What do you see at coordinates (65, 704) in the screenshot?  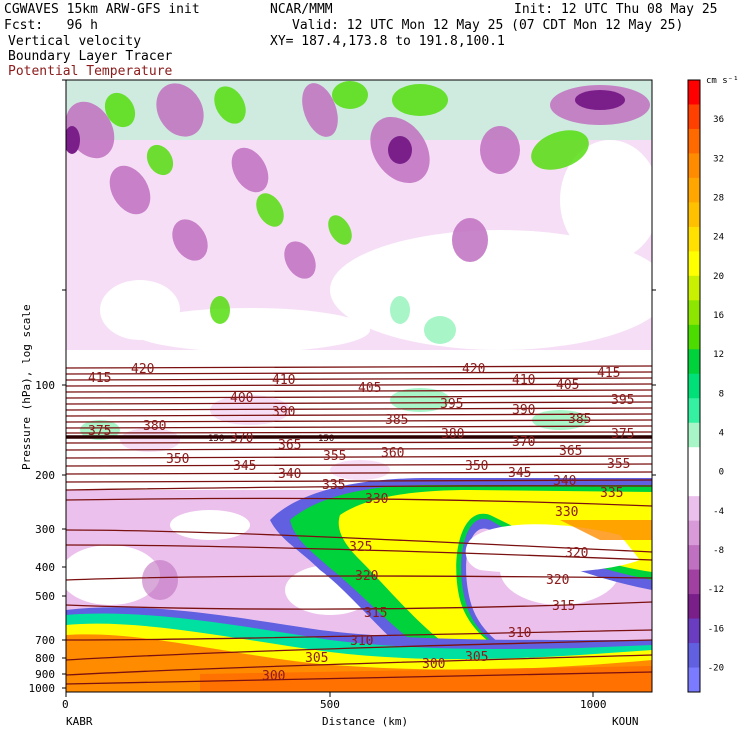 I see `x-tick-label: 0` at bounding box center [65, 704].